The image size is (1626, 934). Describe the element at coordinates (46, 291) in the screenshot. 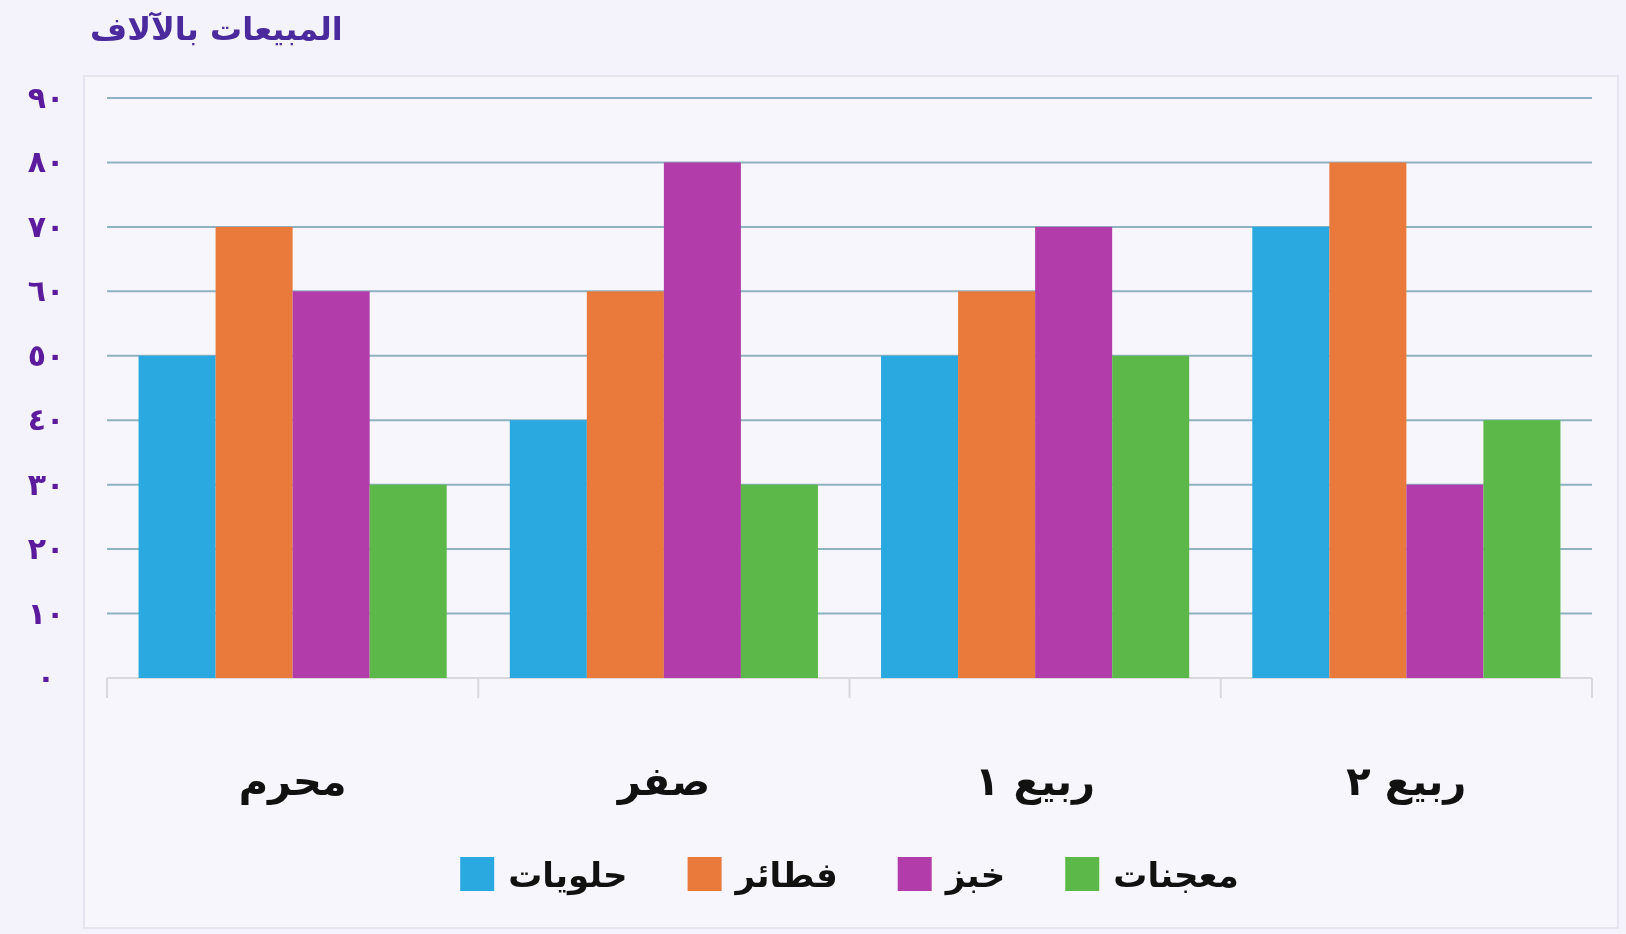

I see `y-tick-label: ٦٠` at that location.